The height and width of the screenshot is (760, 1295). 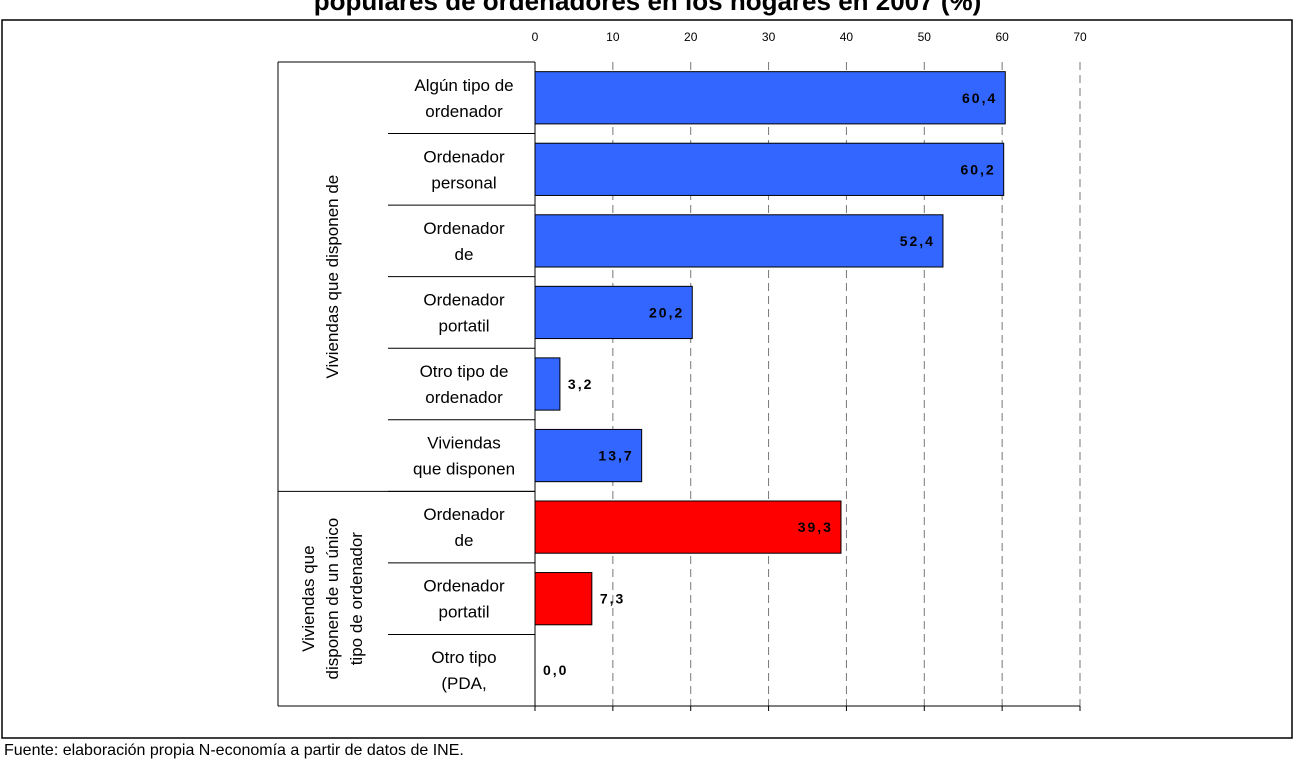 What do you see at coordinates (615, 456) in the screenshot?
I see `bar-value-label: 13,7` at bounding box center [615, 456].